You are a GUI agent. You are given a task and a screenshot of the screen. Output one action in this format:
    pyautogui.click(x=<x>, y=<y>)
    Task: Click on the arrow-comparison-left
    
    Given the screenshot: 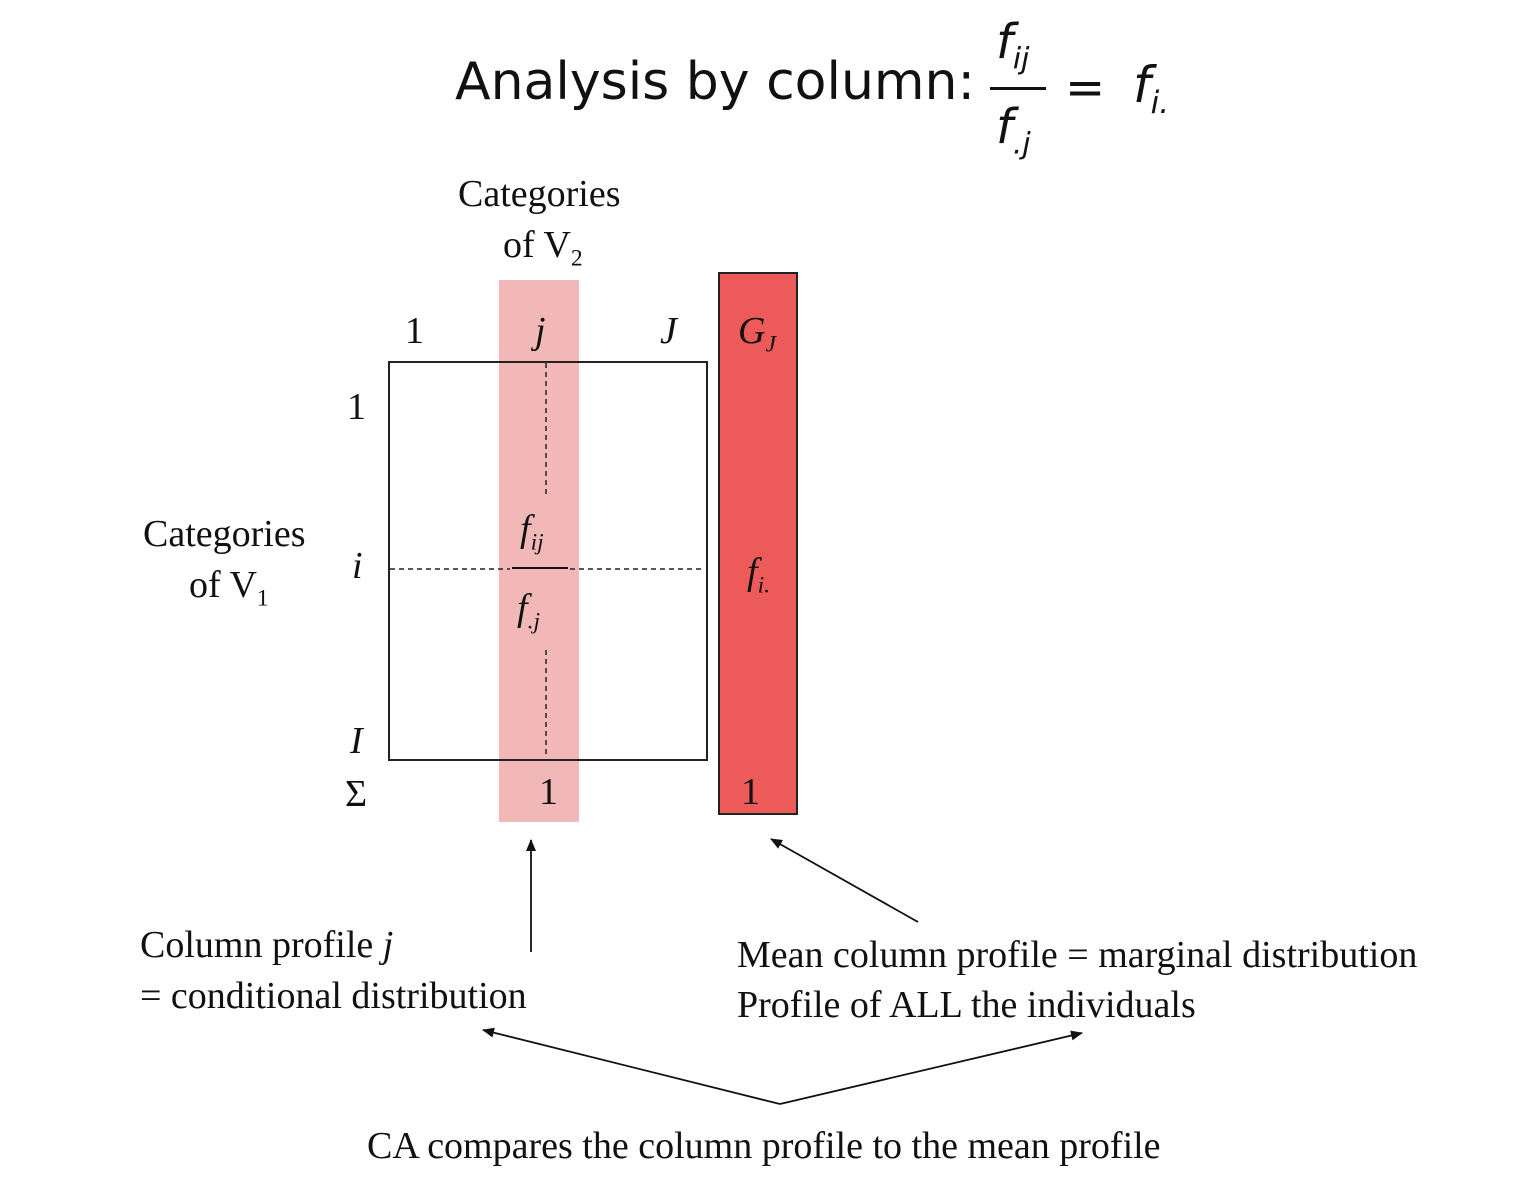 What is the action you would take?
    pyautogui.click(x=631, y=1066)
    